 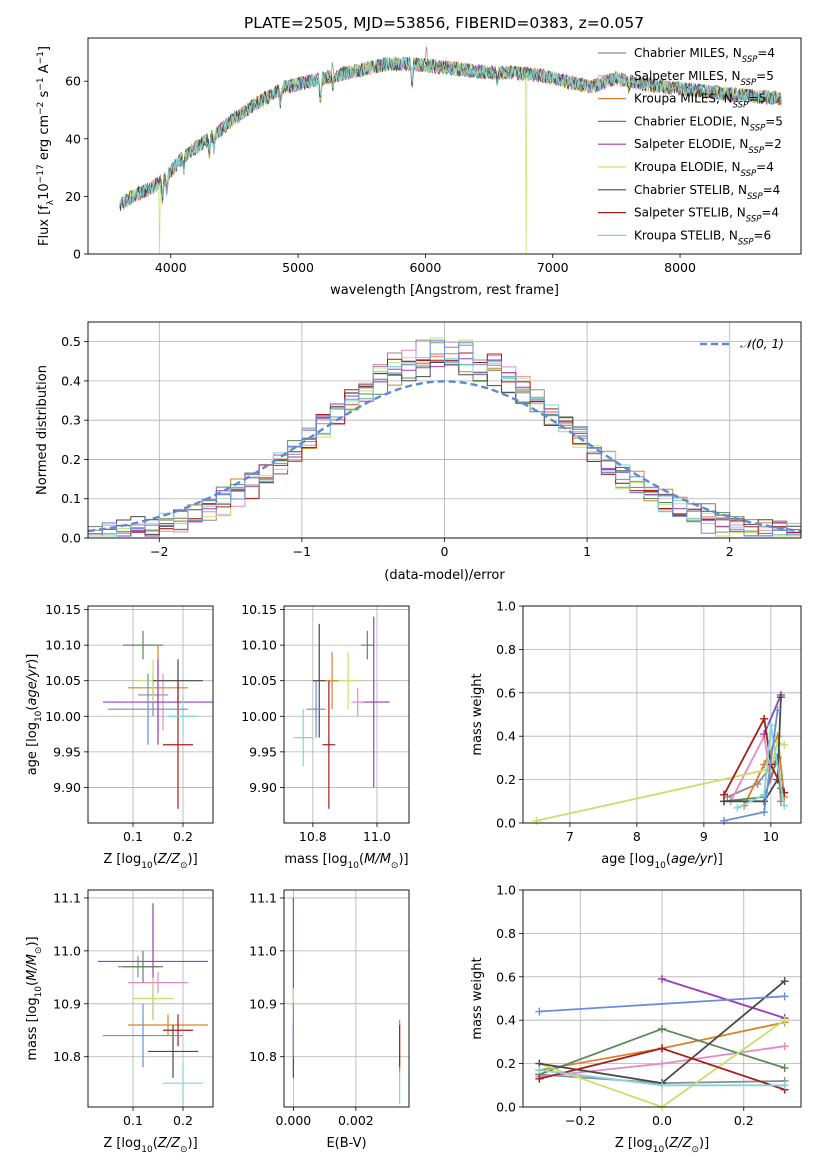 What do you see at coordinates (259, 680) in the screenshot?
I see `y-tick-label: 10.05` at bounding box center [259, 680].